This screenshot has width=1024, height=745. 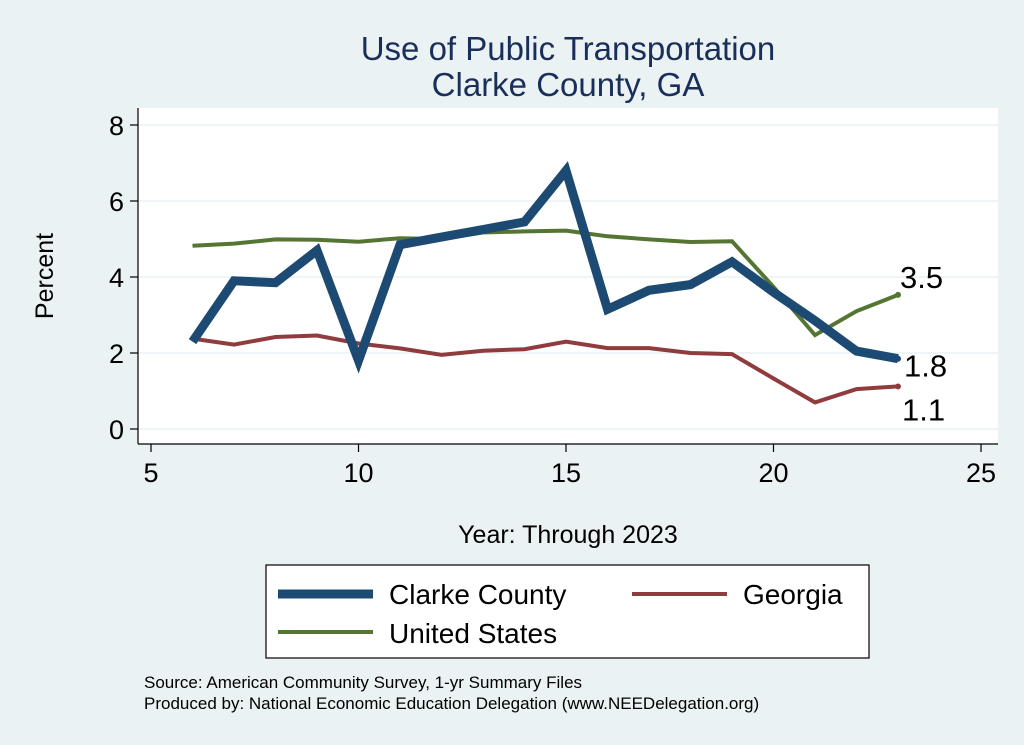 I want to click on end-marker-georgia, so click(x=898, y=386).